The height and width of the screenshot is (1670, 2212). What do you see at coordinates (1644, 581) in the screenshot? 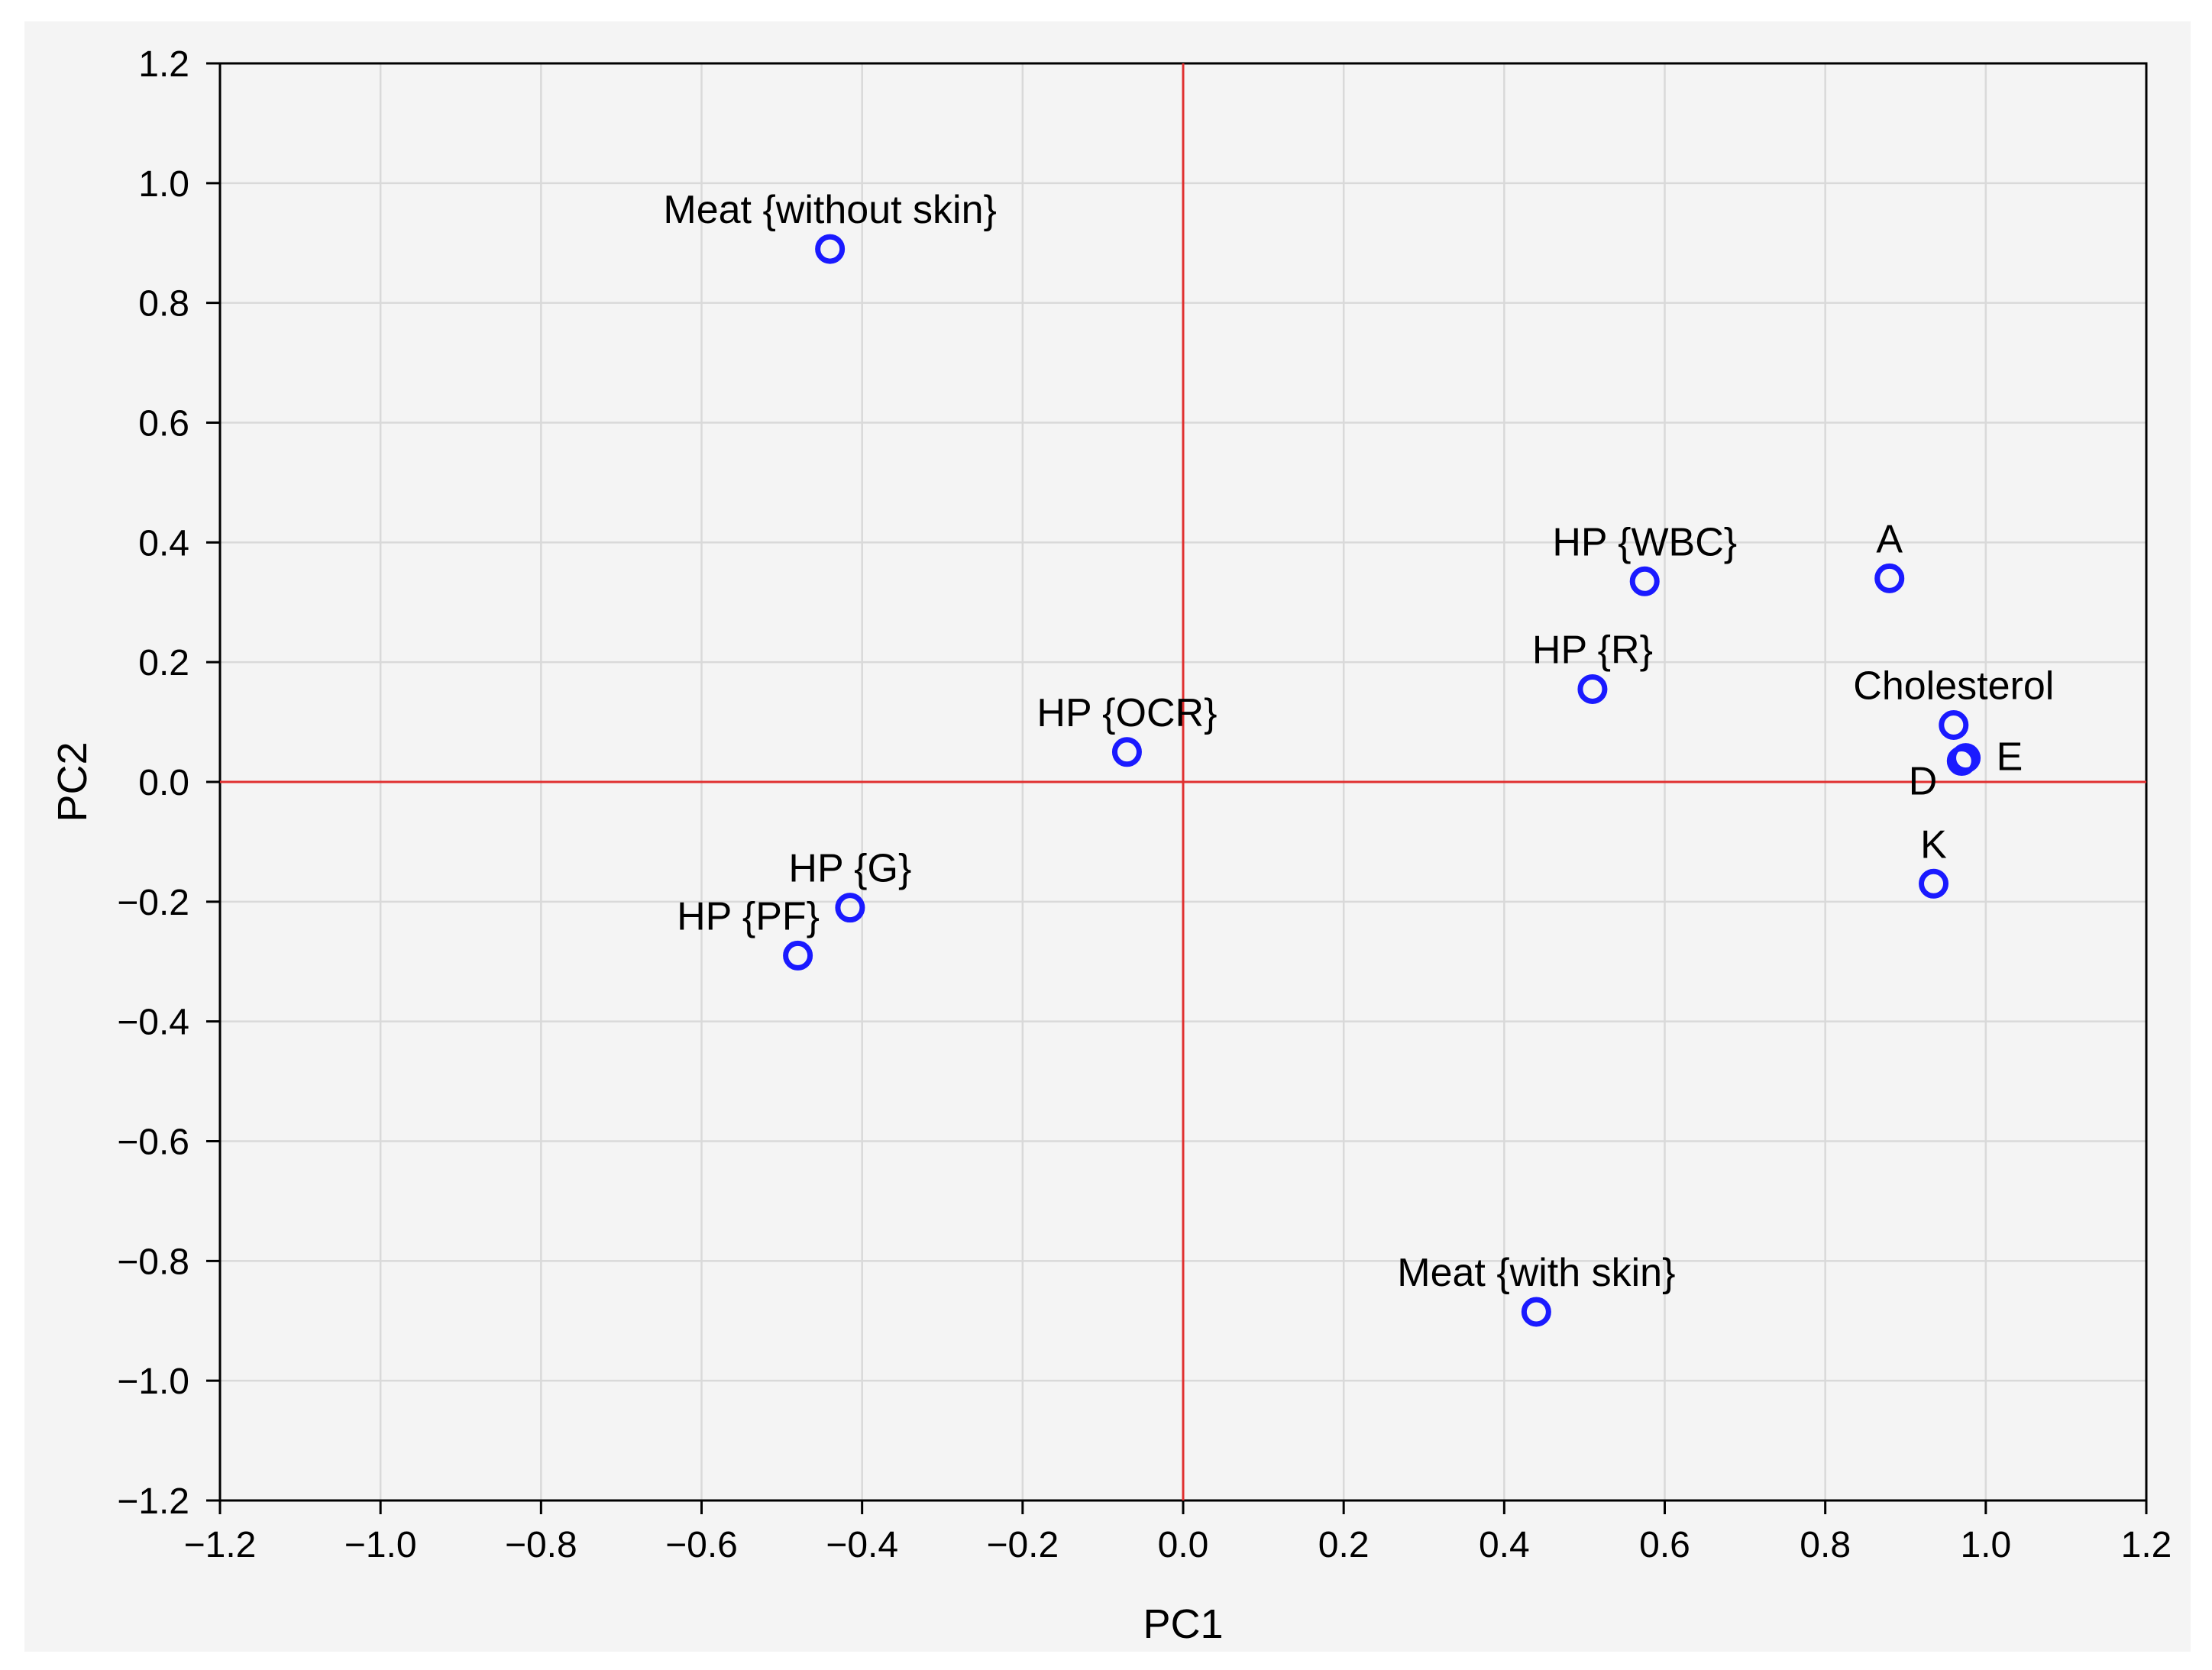
I see `data-point-hp-wbc` at bounding box center [1644, 581].